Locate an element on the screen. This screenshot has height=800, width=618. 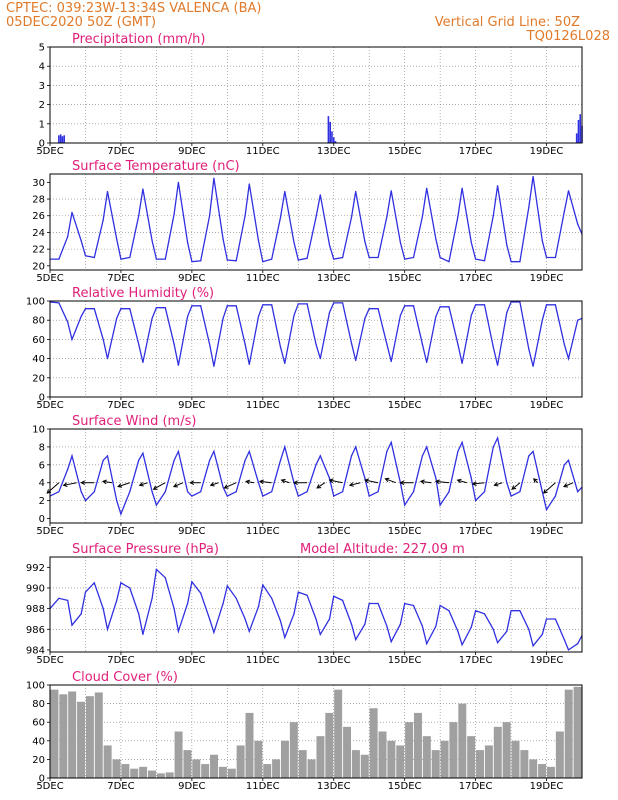
y-tick-label: 0 is located at coordinates (42, 779).